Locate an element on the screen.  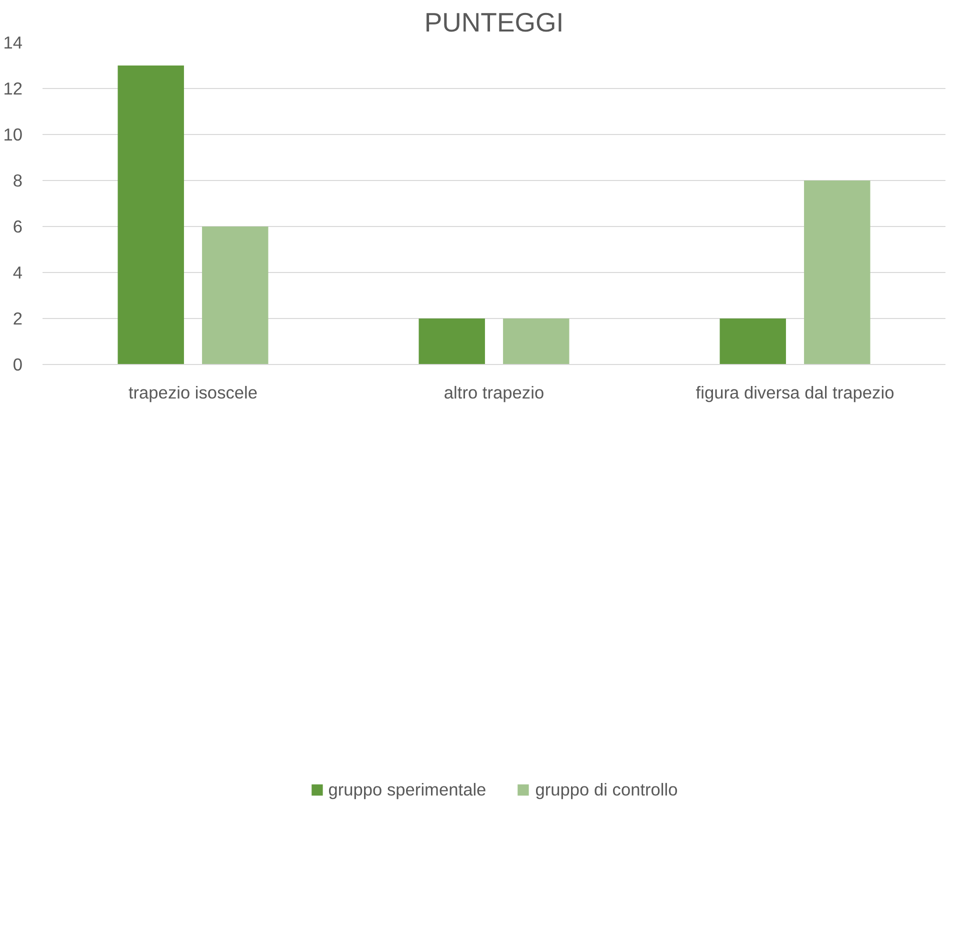
y-tick-label: 6 is located at coordinates (17, 226).